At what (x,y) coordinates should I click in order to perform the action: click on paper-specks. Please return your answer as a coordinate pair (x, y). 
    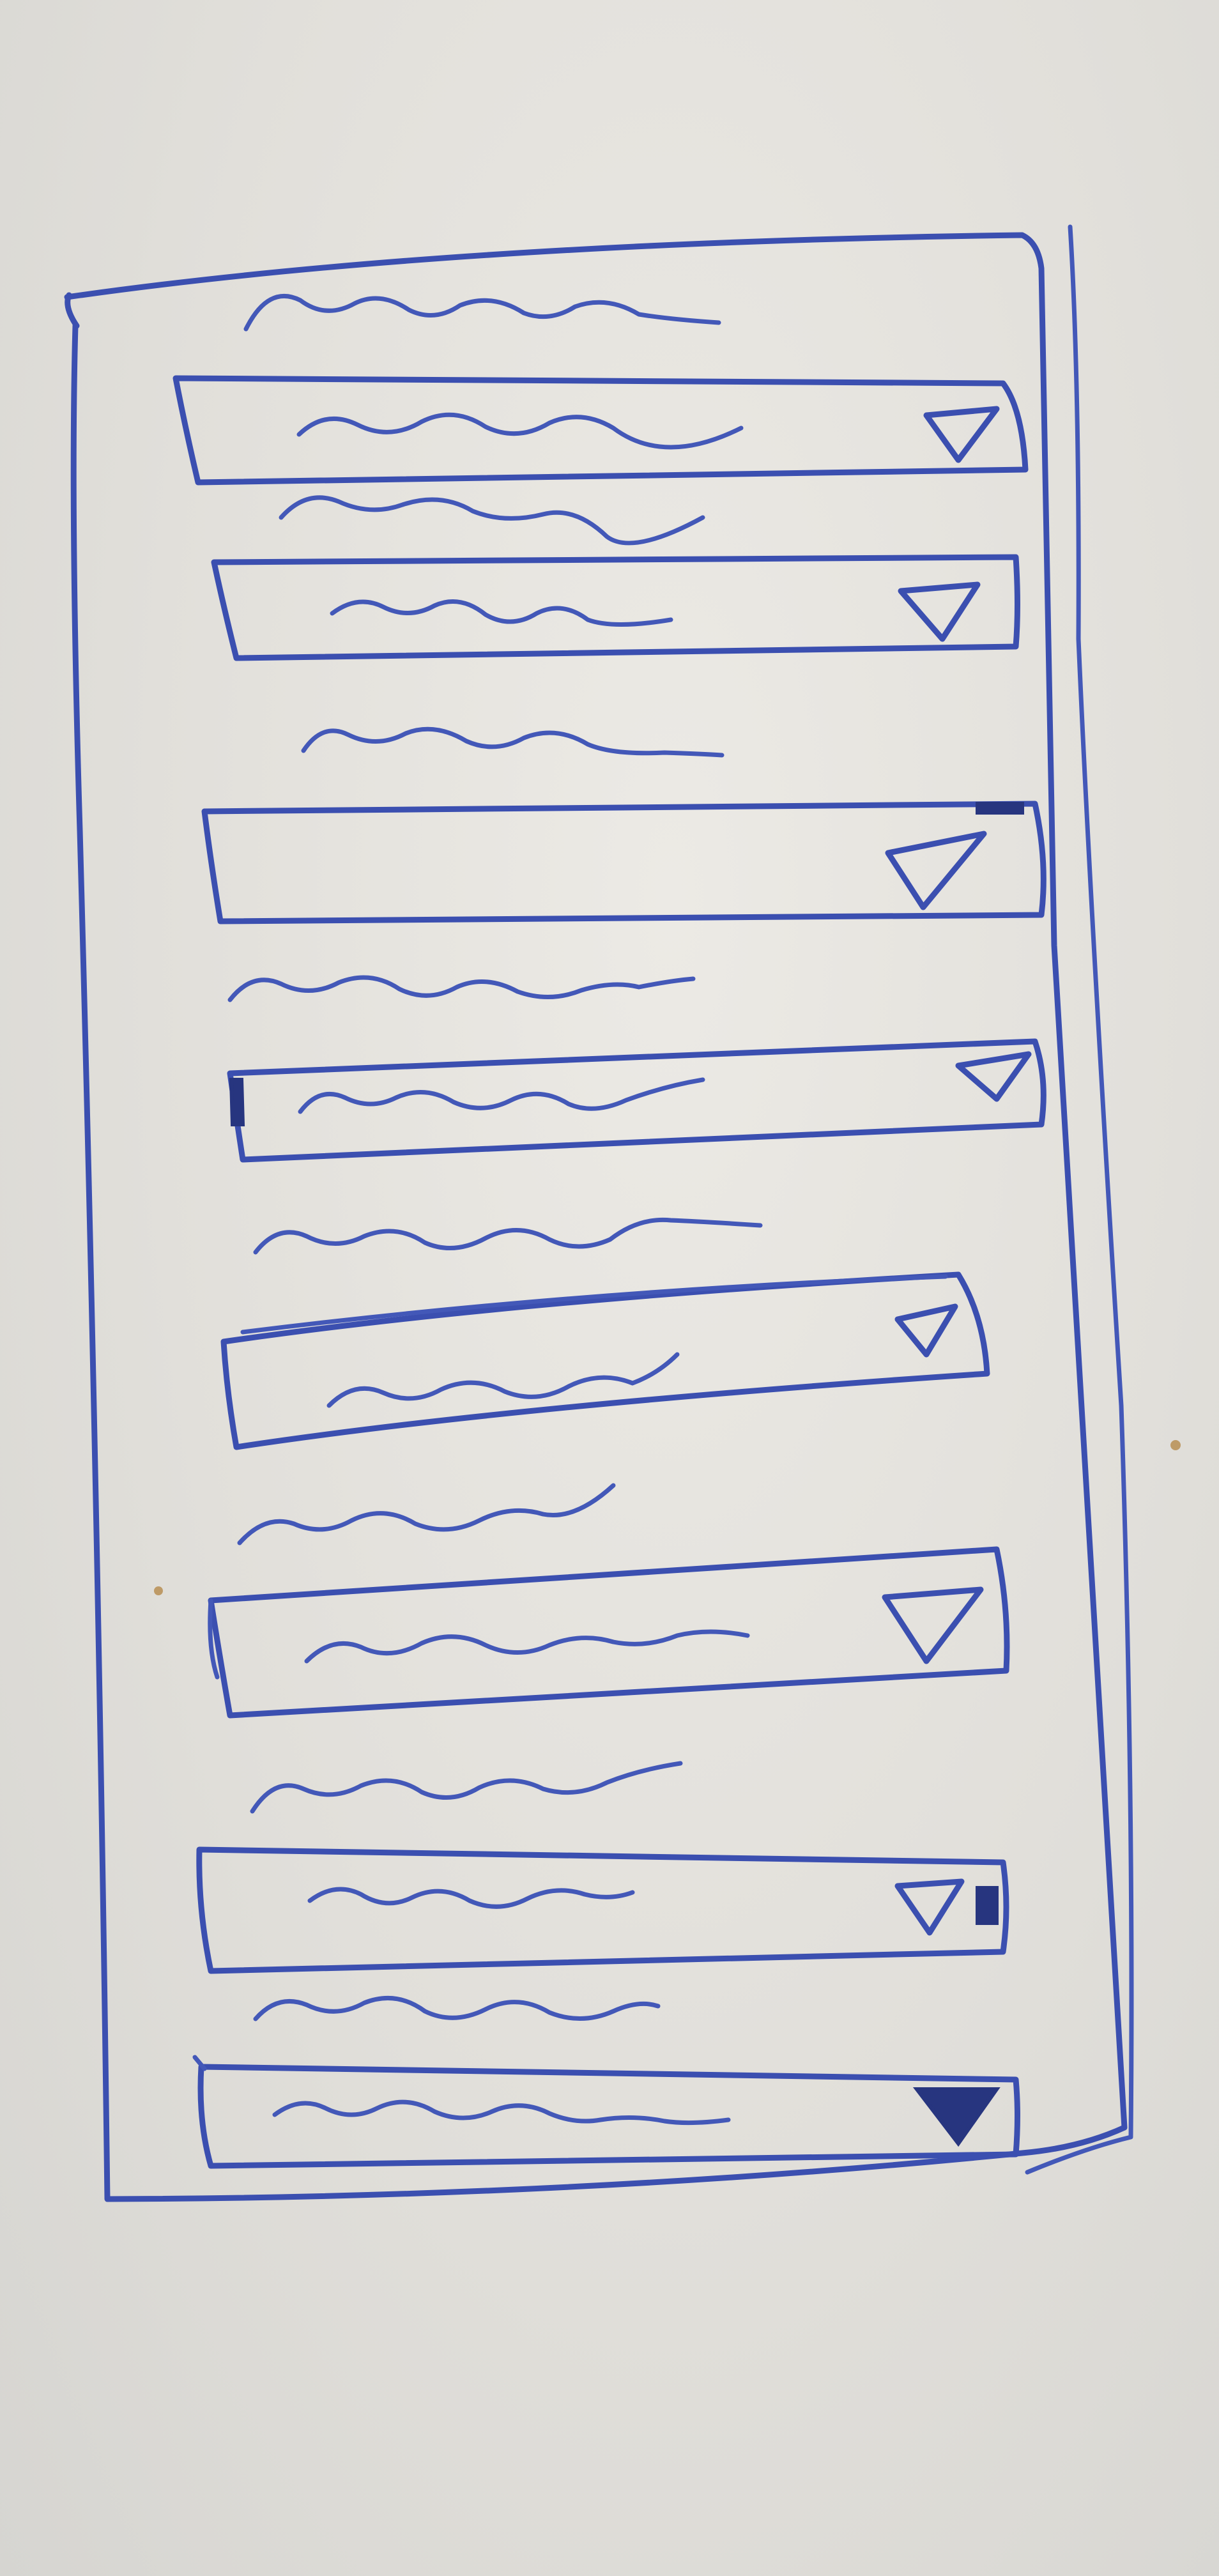
    Looking at the image, I should click on (667, 1517).